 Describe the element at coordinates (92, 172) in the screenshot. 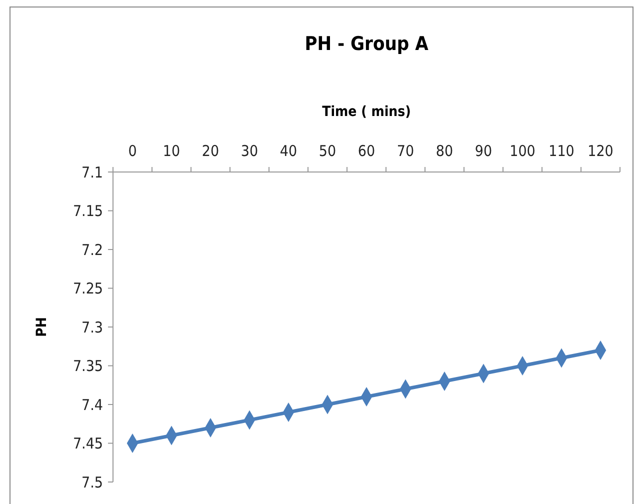

I see `y-tick-label: 7.1` at that location.